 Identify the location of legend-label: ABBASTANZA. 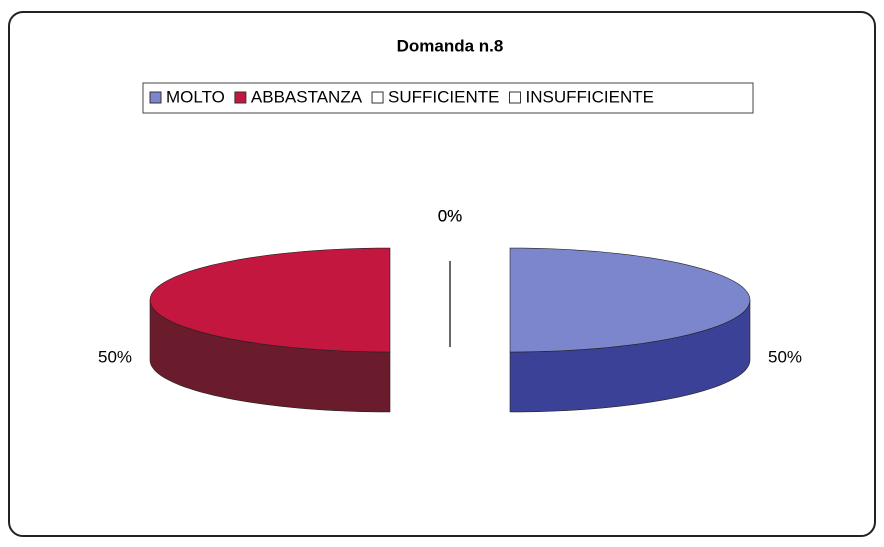
(307, 96).